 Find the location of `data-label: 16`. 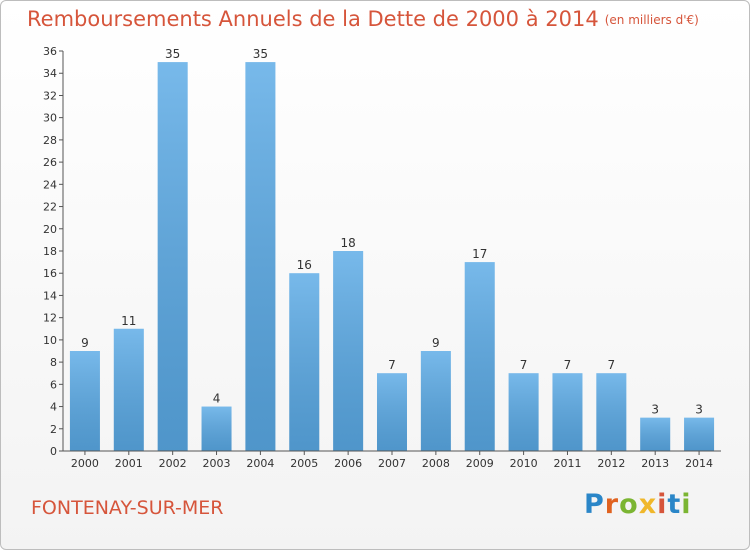

data-label: 16 is located at coordinates (304, 265).